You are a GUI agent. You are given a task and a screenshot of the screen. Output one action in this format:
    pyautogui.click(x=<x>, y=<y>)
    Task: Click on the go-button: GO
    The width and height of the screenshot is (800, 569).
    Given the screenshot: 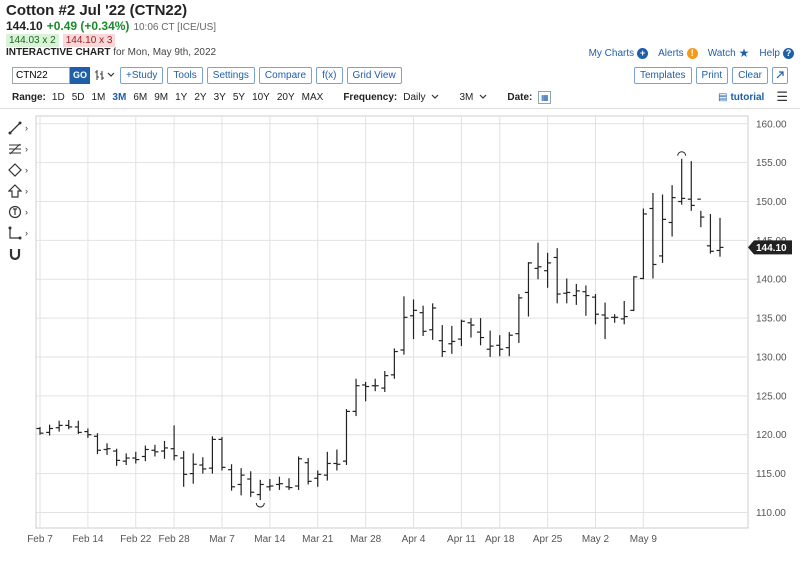 What is the action you would take?
    pyautogui.click(x=80, y=75)
    